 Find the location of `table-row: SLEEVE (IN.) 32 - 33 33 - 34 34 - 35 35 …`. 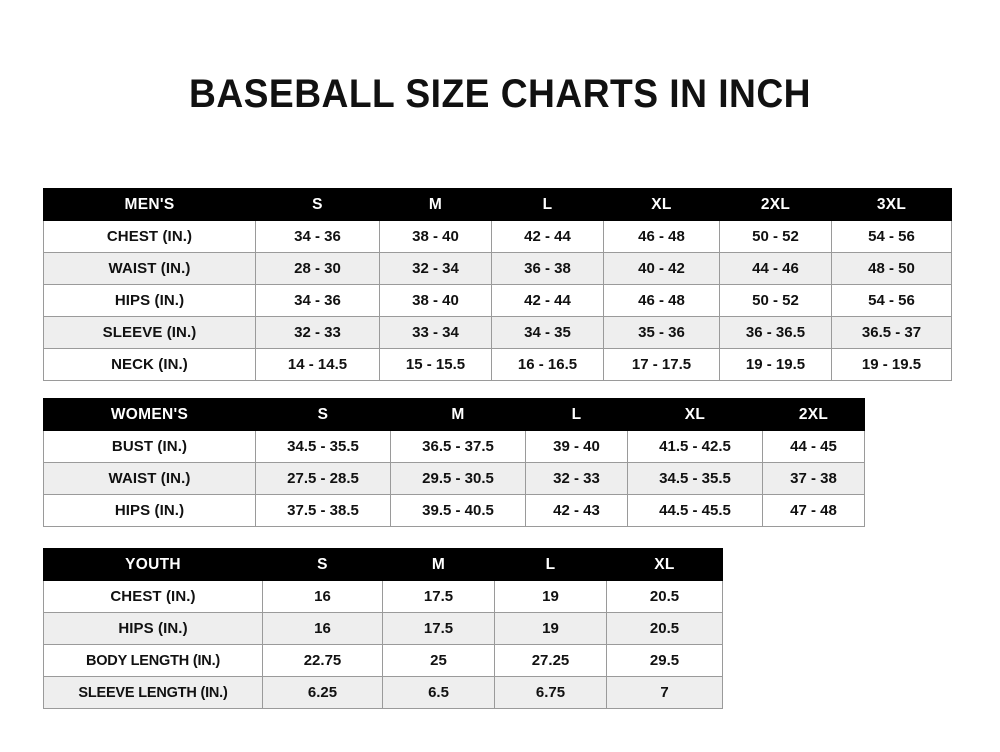

table-row: SLEEVE (IN.) 32 - 33 33 - 34 34 - 35 35 … is located at coordinates (497, 332).